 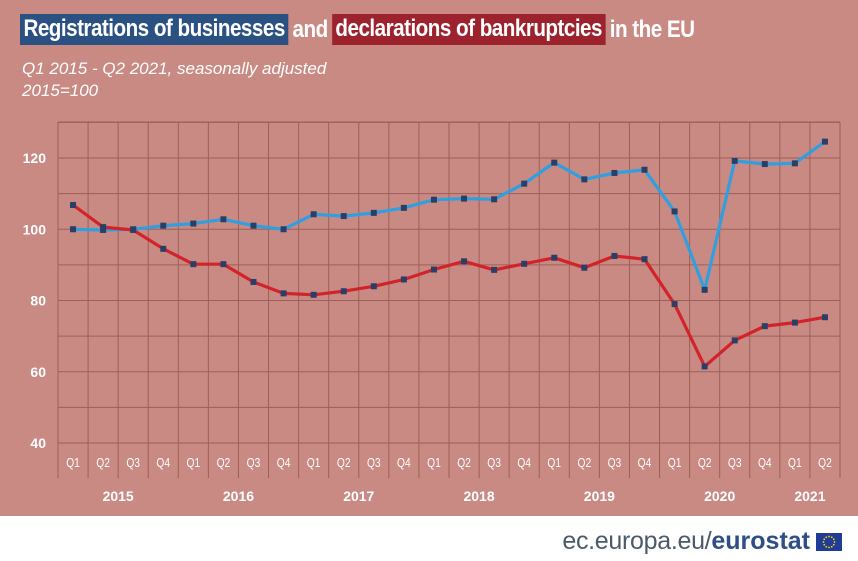 I want to click on y-tick-label: 100, so click(x=35, y=229).